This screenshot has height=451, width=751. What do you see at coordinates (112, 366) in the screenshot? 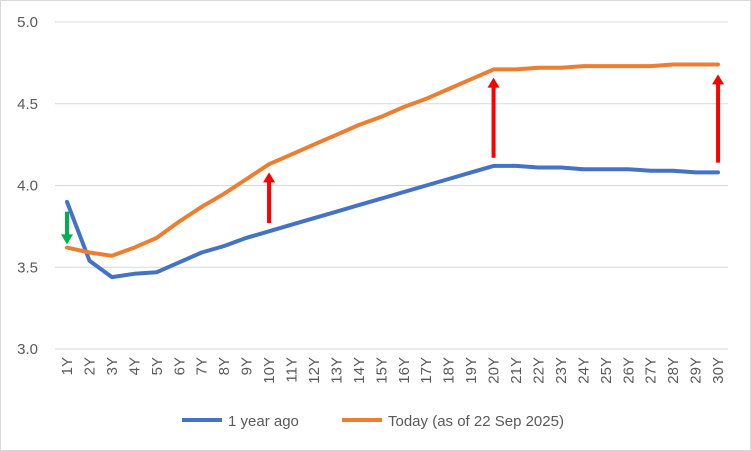
I see `x-tick-label: 3Y` at bounding box center [112, 366].